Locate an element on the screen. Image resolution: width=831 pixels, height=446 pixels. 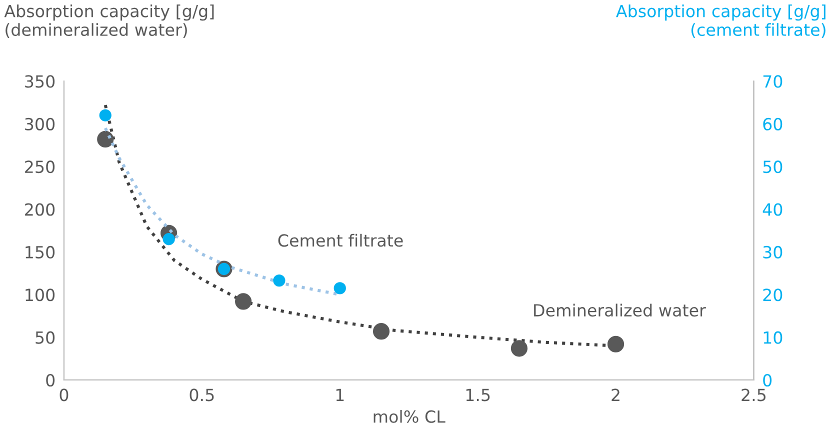
y2-tick-label: 70 is located at coordinates (772, 81).